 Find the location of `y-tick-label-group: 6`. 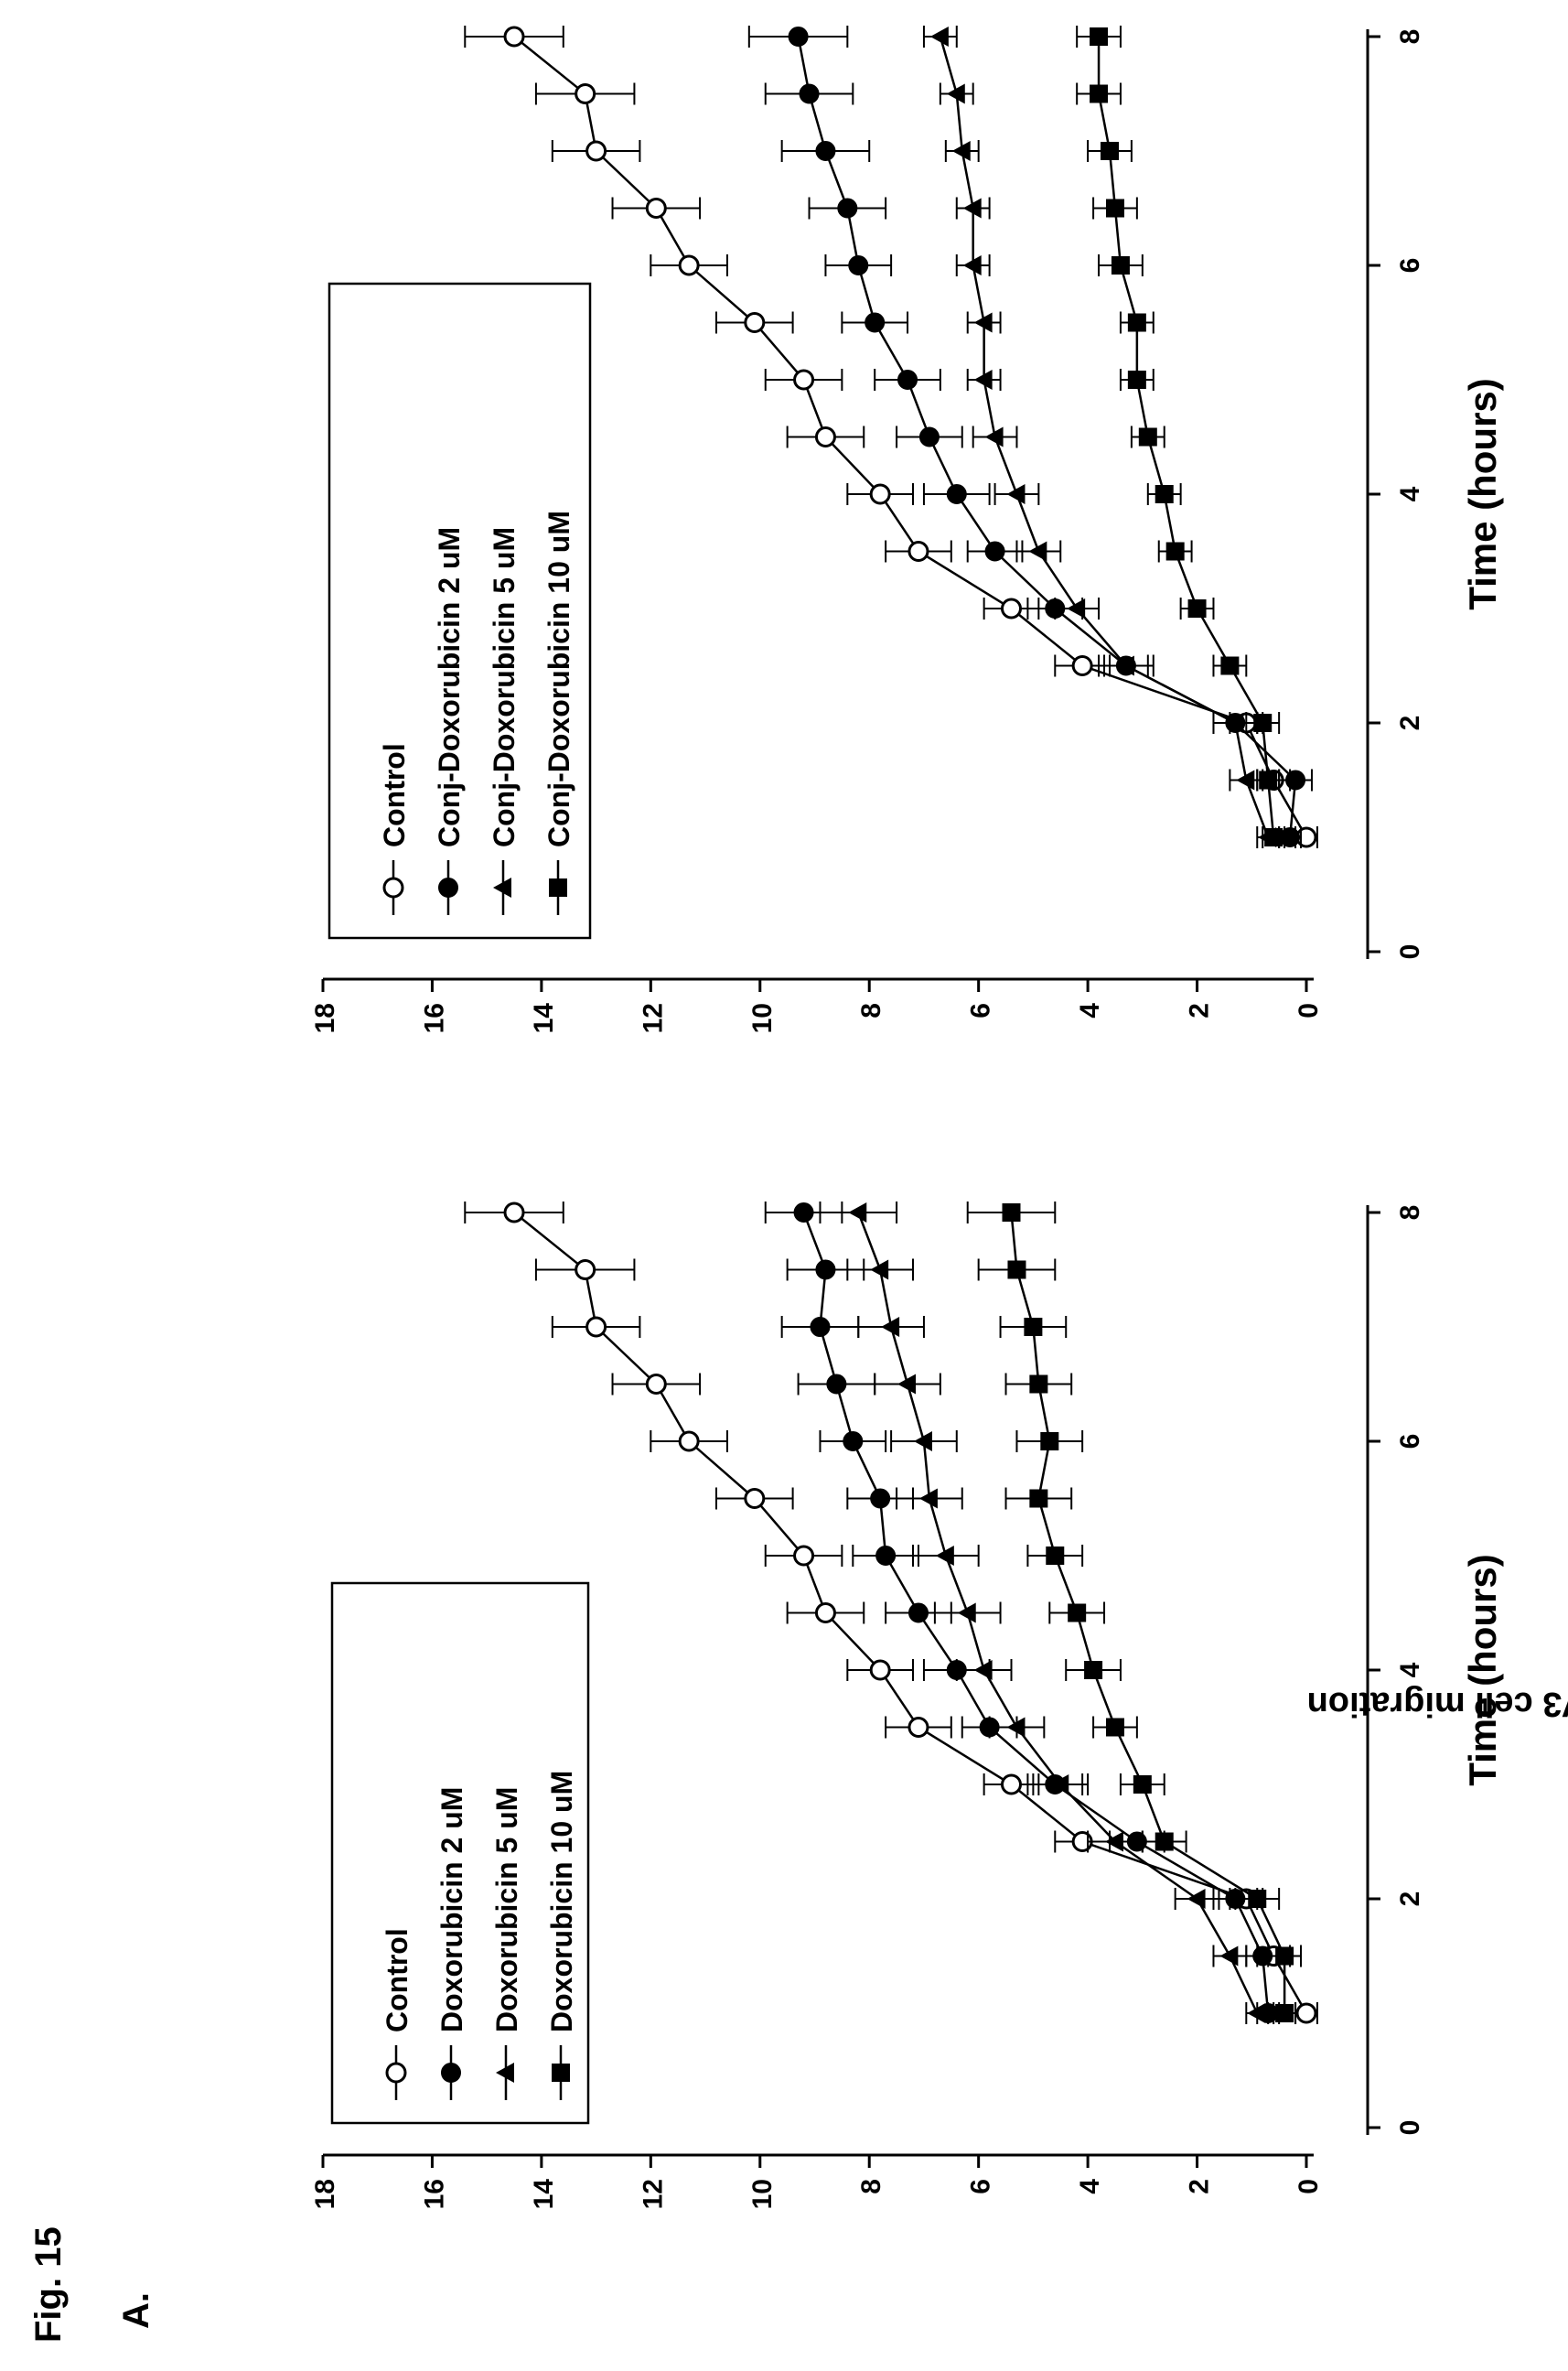

y-tick-label-group: 6 is located at coordinates (981, 2186).